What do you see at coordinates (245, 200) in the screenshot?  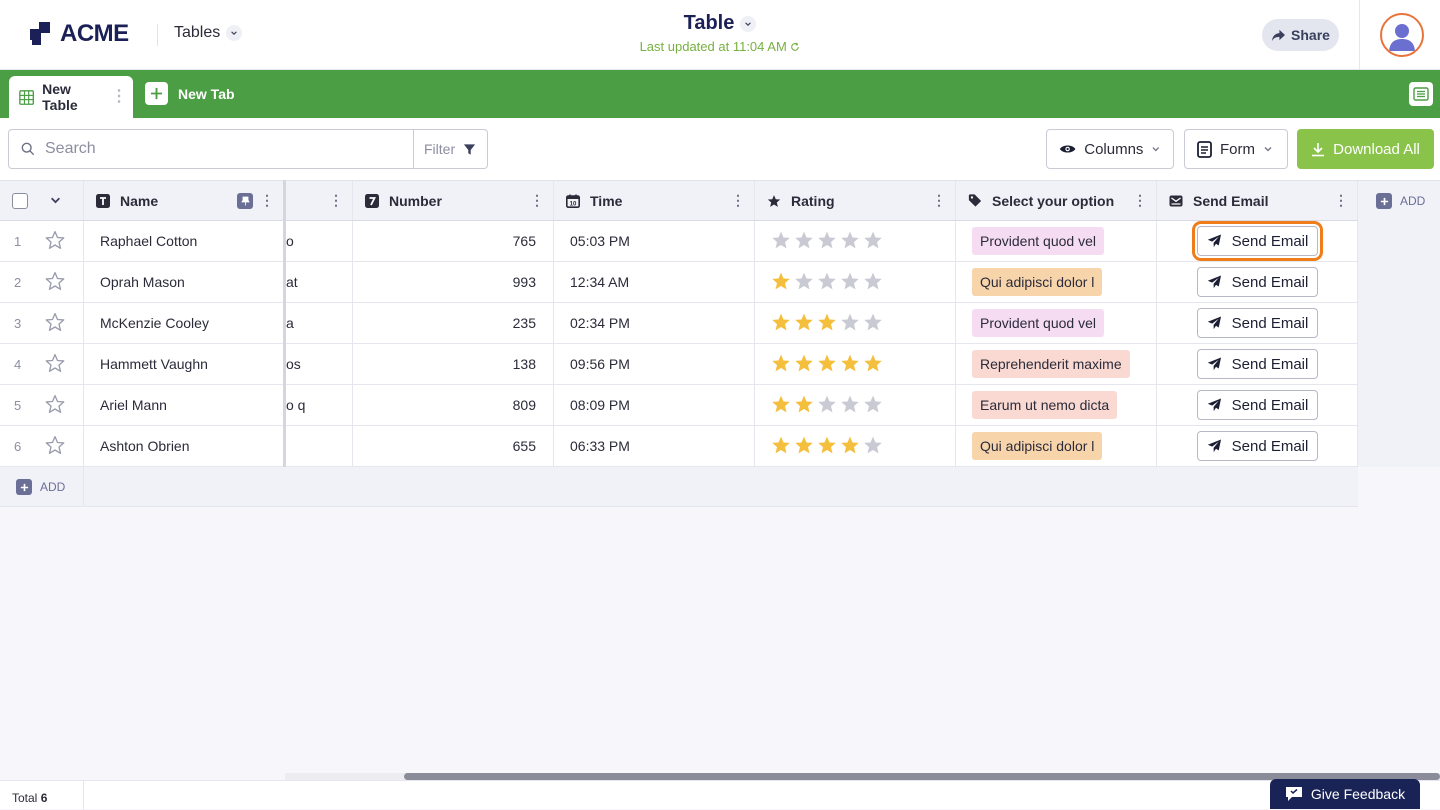 I see `pin-icon` at bounding box center [245, 200].